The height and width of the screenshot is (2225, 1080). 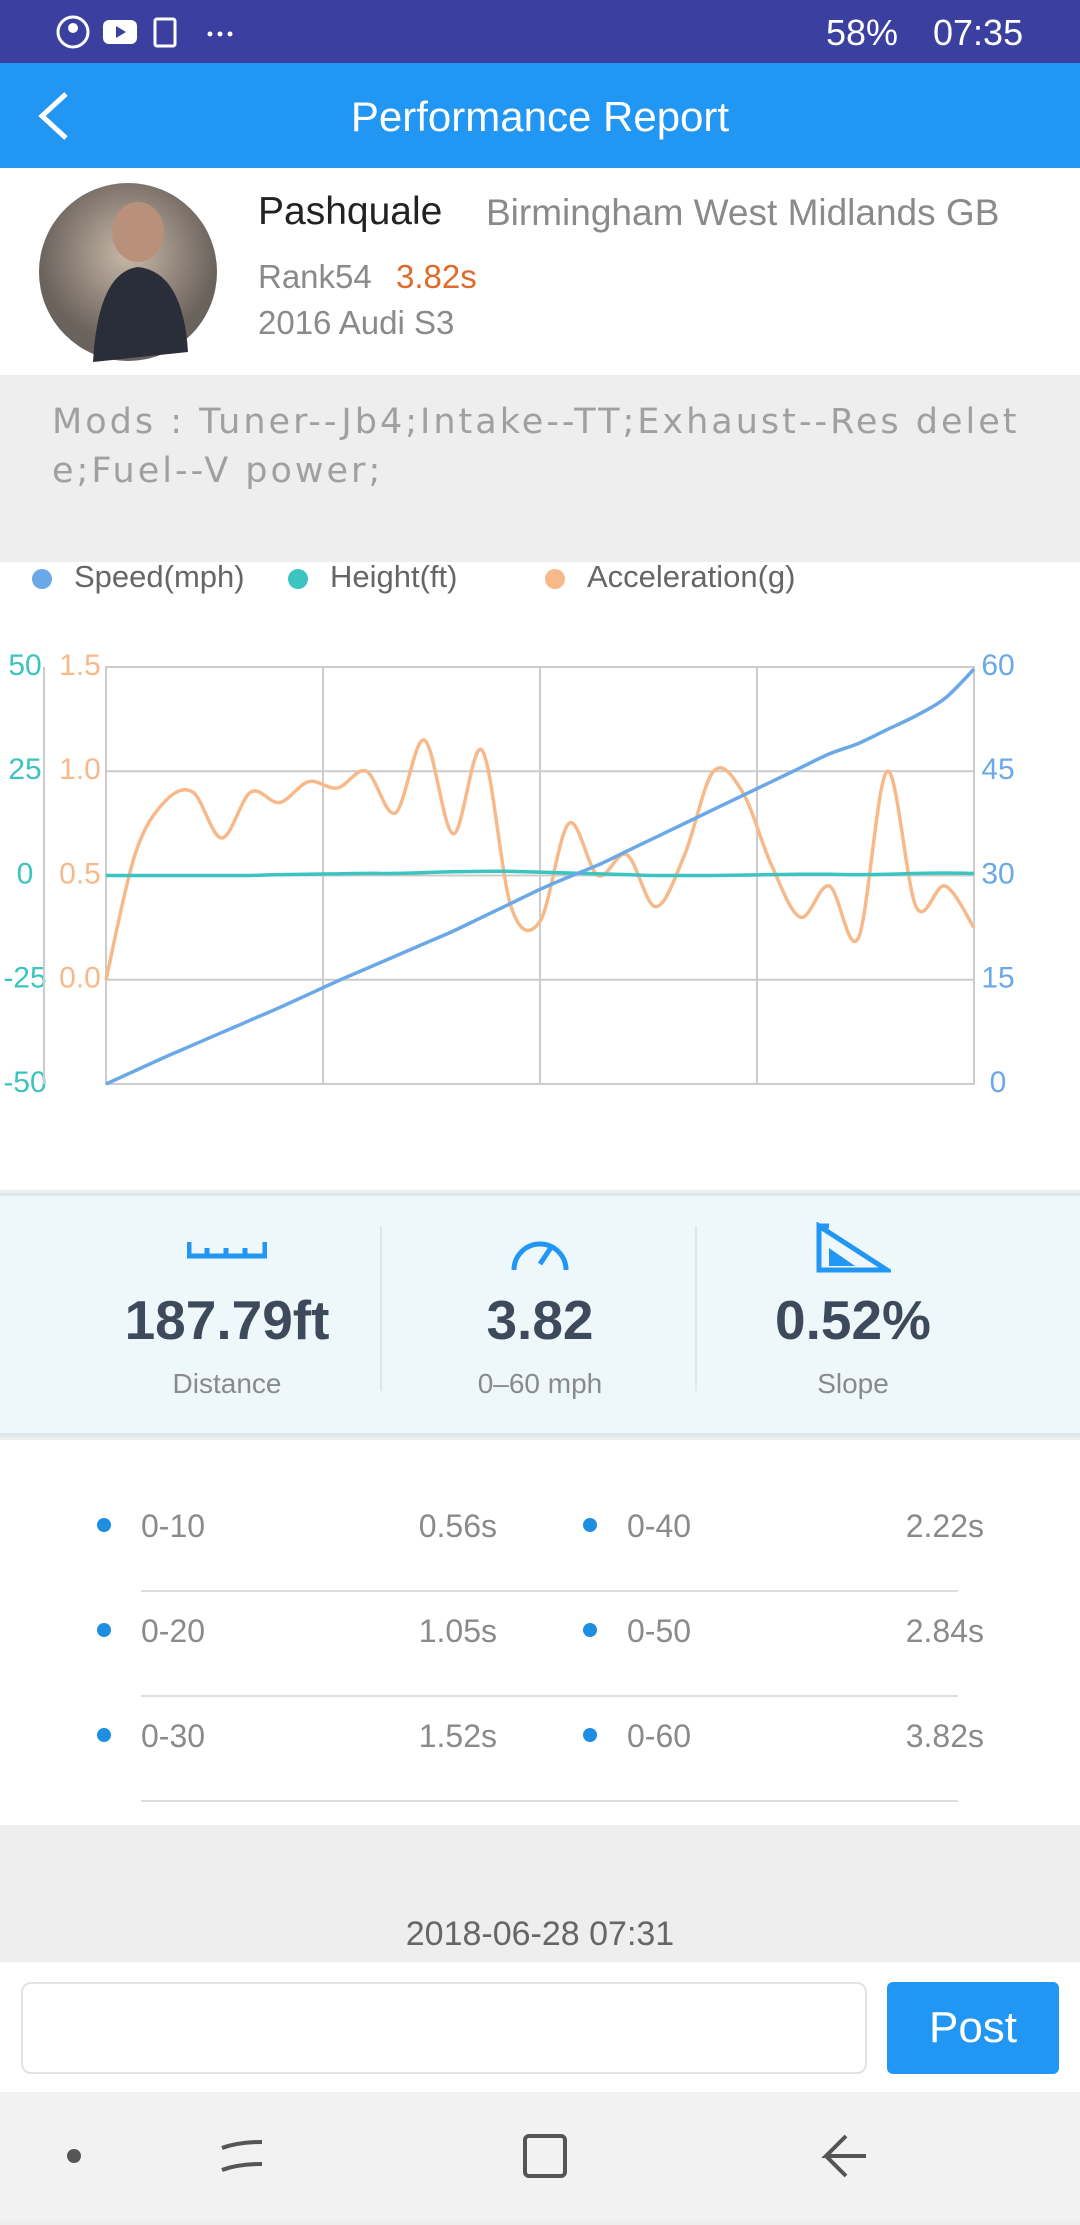 I want to click on y3-tick-label: 1.5, so click(x=80, y=665).